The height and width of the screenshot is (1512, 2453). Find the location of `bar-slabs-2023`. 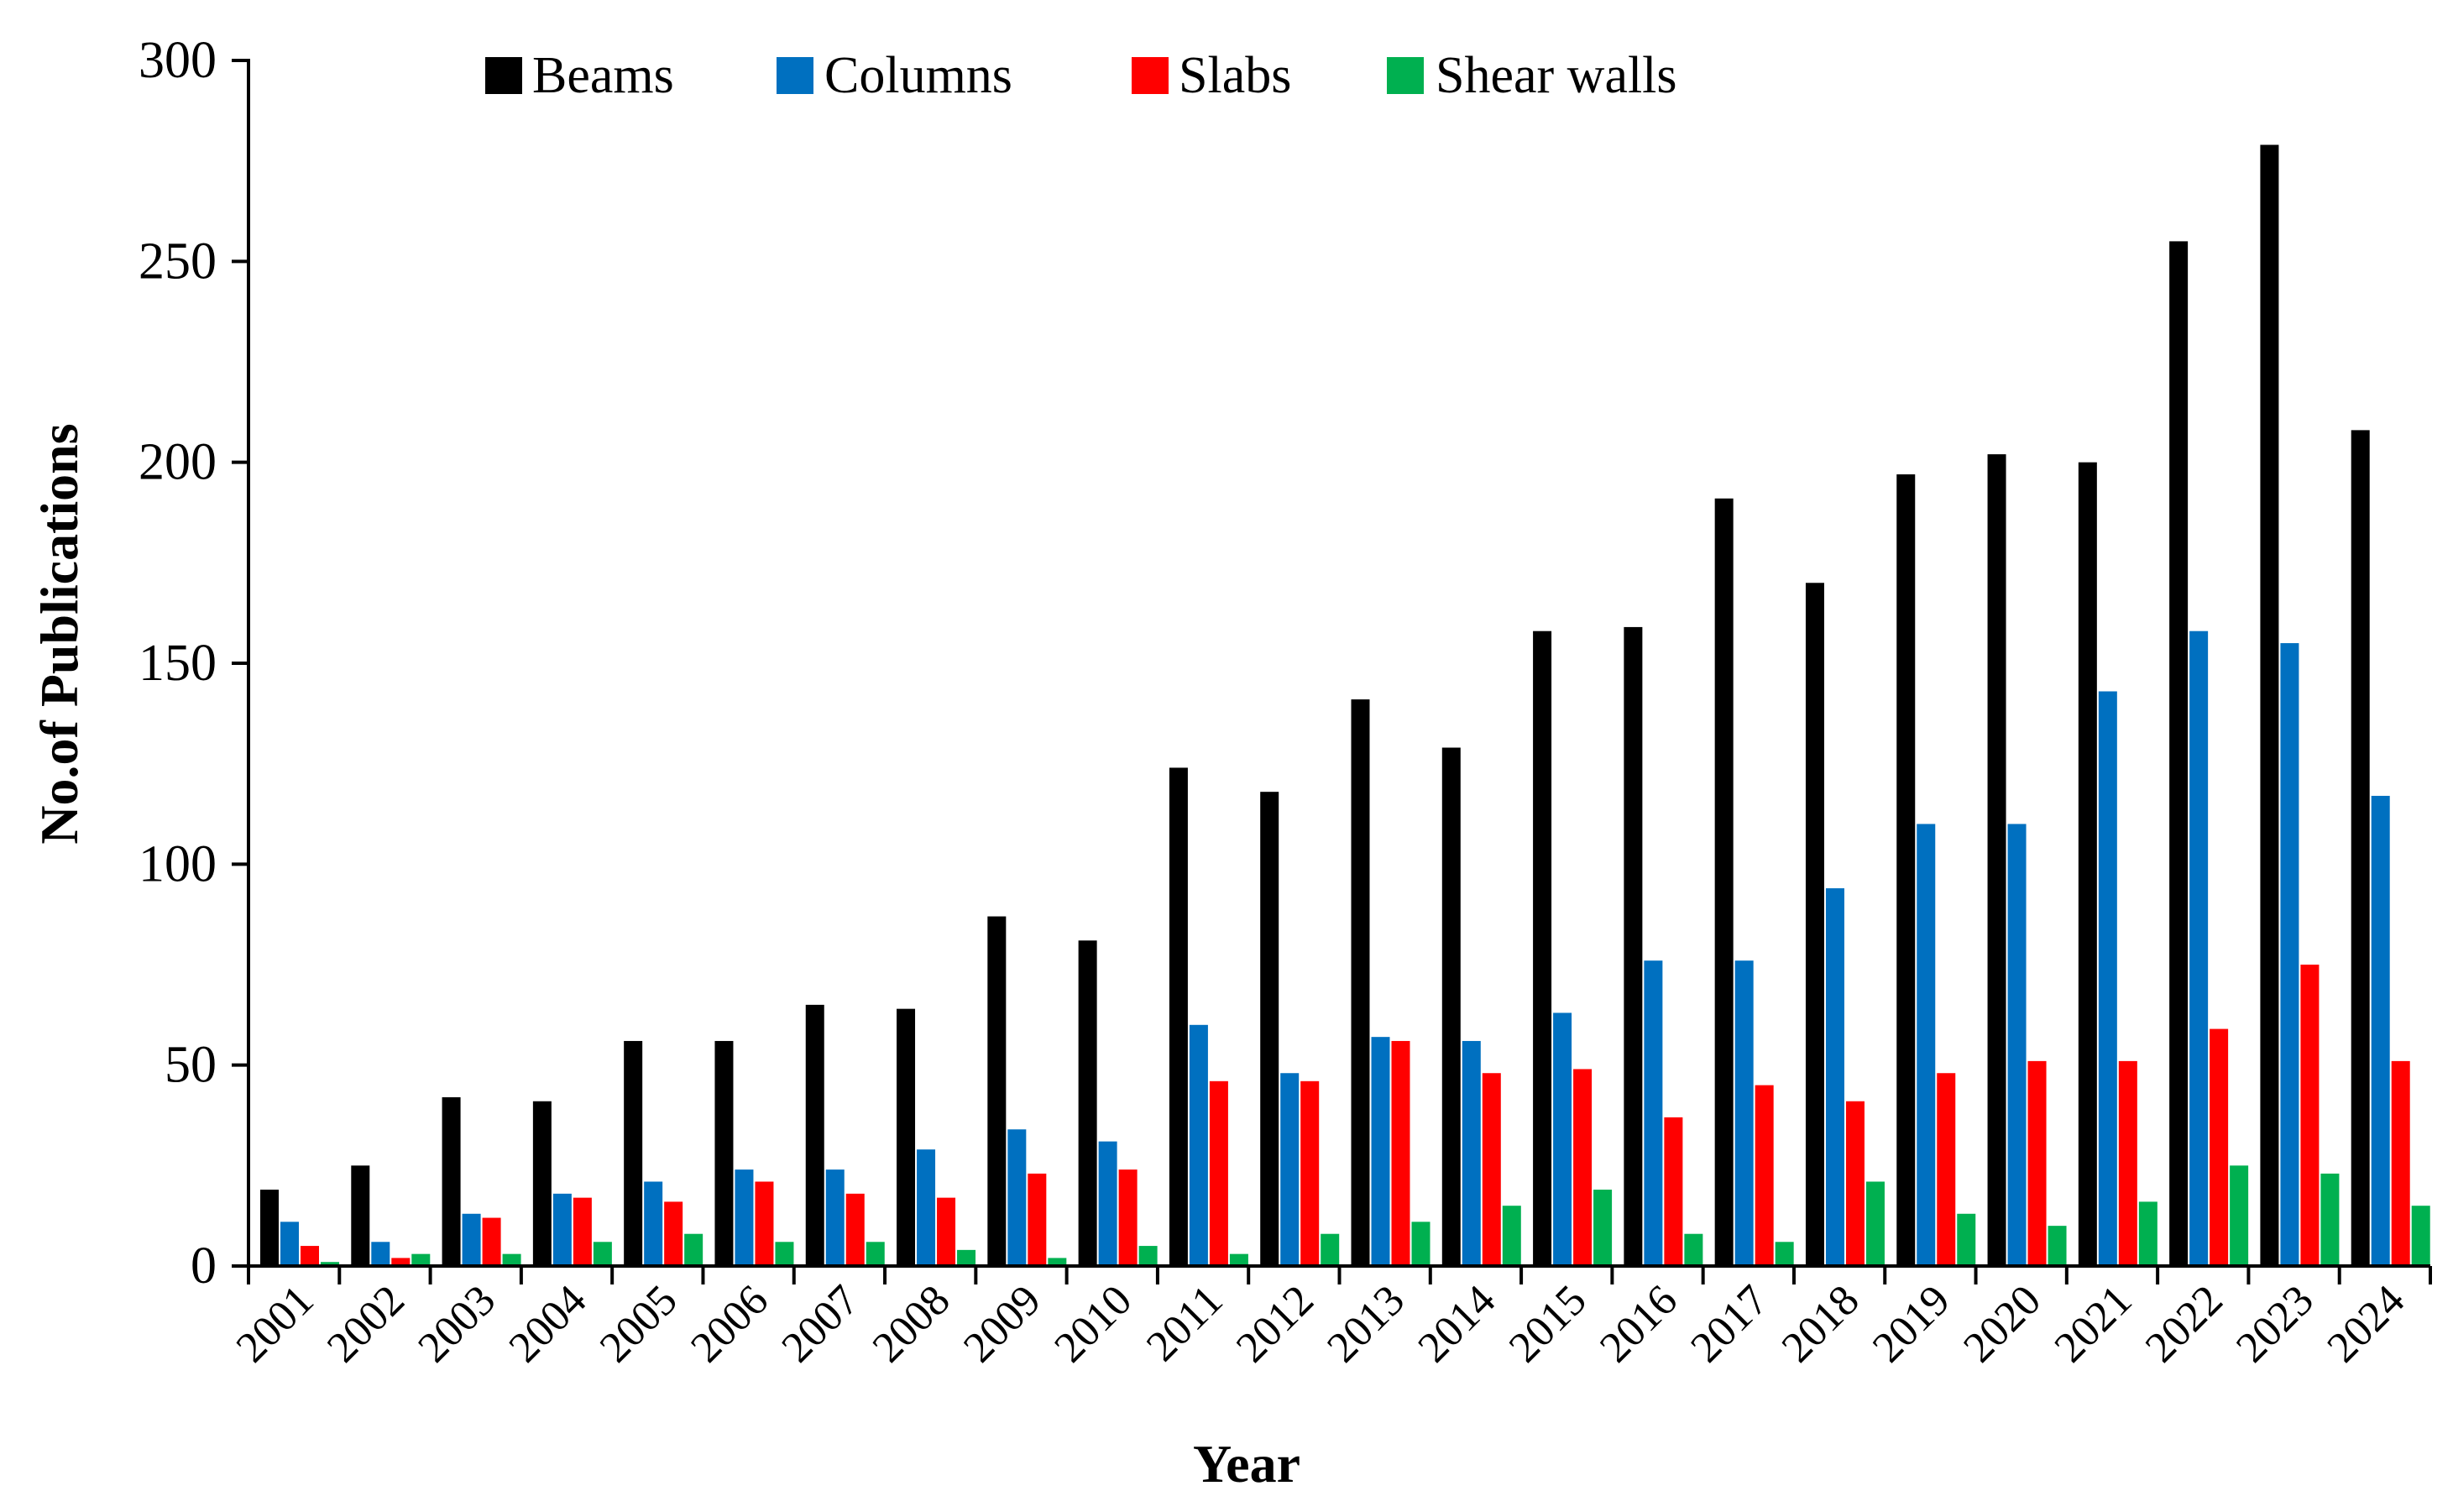

bar-slabs-2023 is located at coordinates (2310, 1115).